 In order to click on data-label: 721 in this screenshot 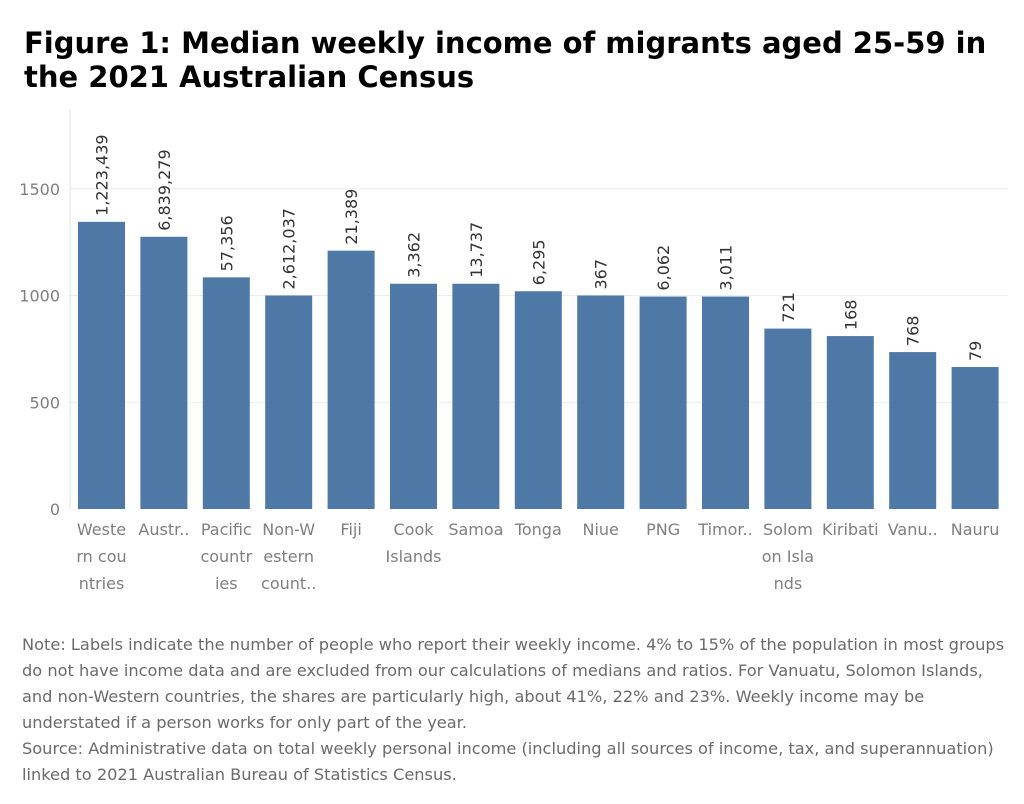, I will do `click(788, 307)`.